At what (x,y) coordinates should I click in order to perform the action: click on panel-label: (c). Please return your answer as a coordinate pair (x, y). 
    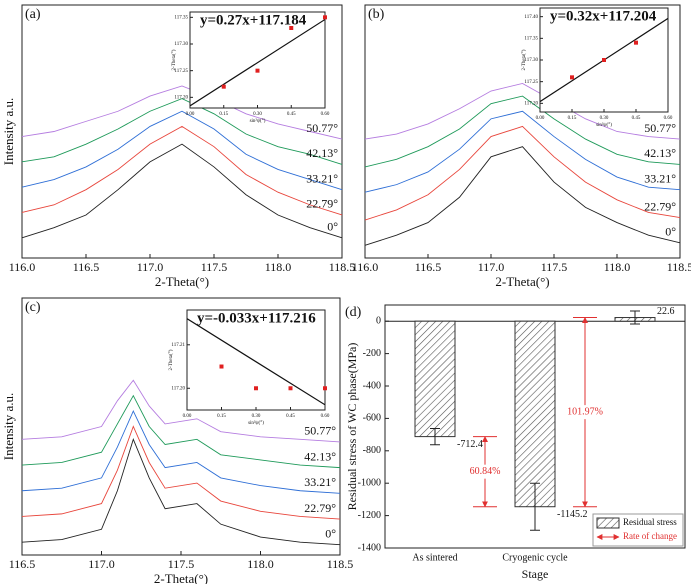
    Looking at the image, I should click on (33, 307).